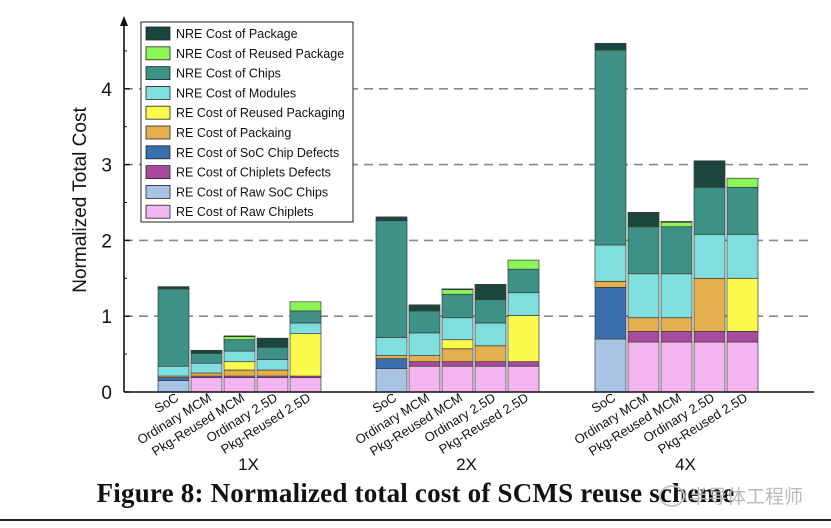 This screenshot has width=831, height=528. I want to click on watermark-text: 半导体工程师, so click(745, 497).